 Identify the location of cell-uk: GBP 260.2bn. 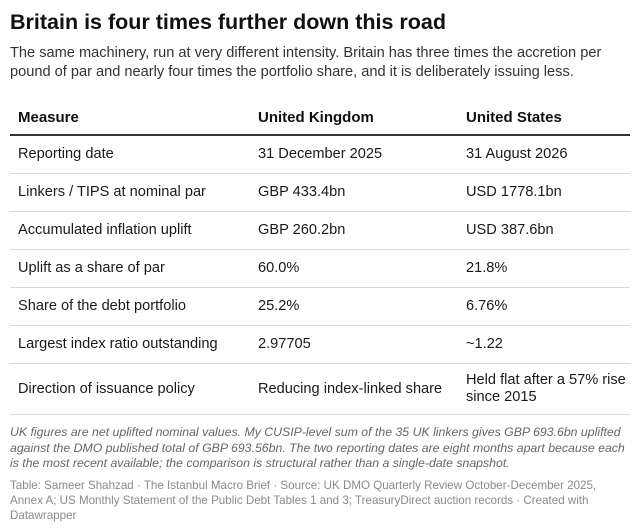
(354, 230).